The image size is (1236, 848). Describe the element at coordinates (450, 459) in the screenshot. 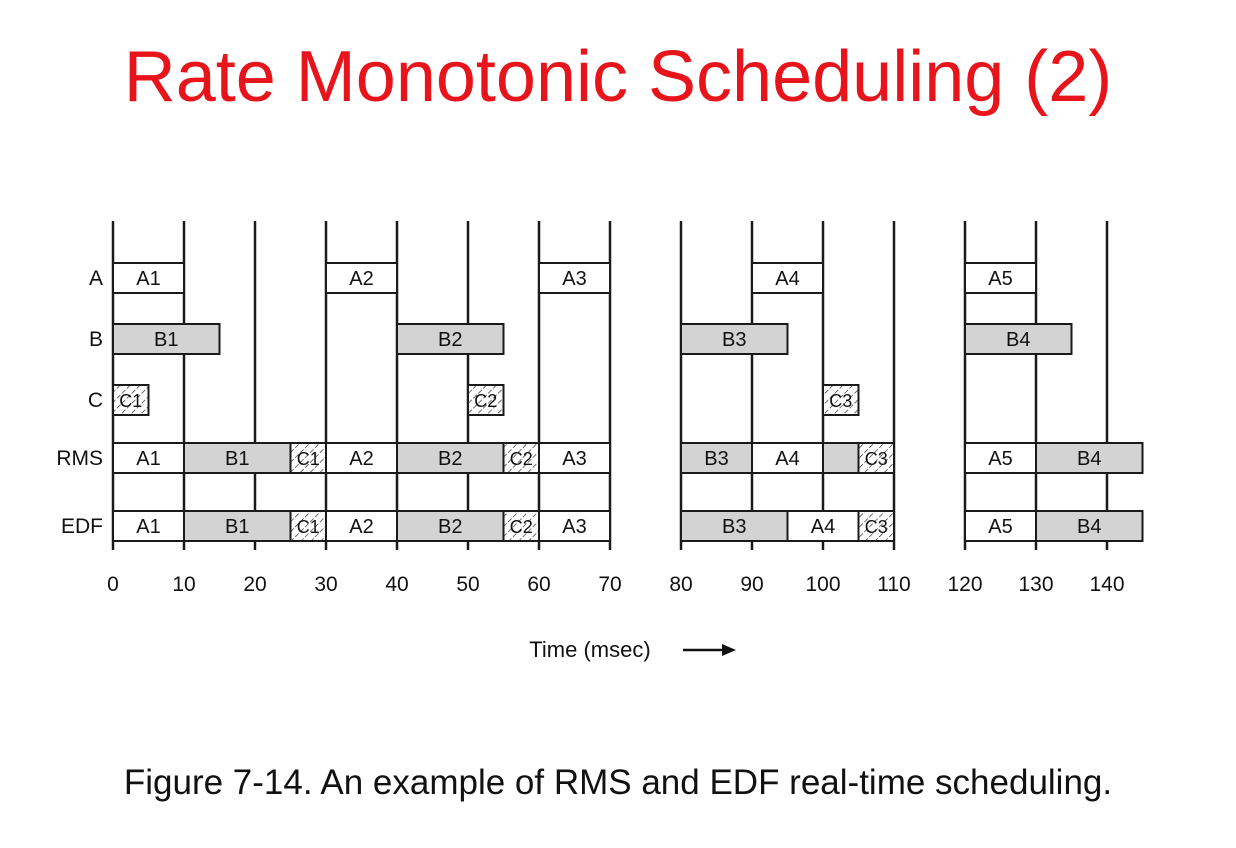

I see `task-block-label: B2` at that location.